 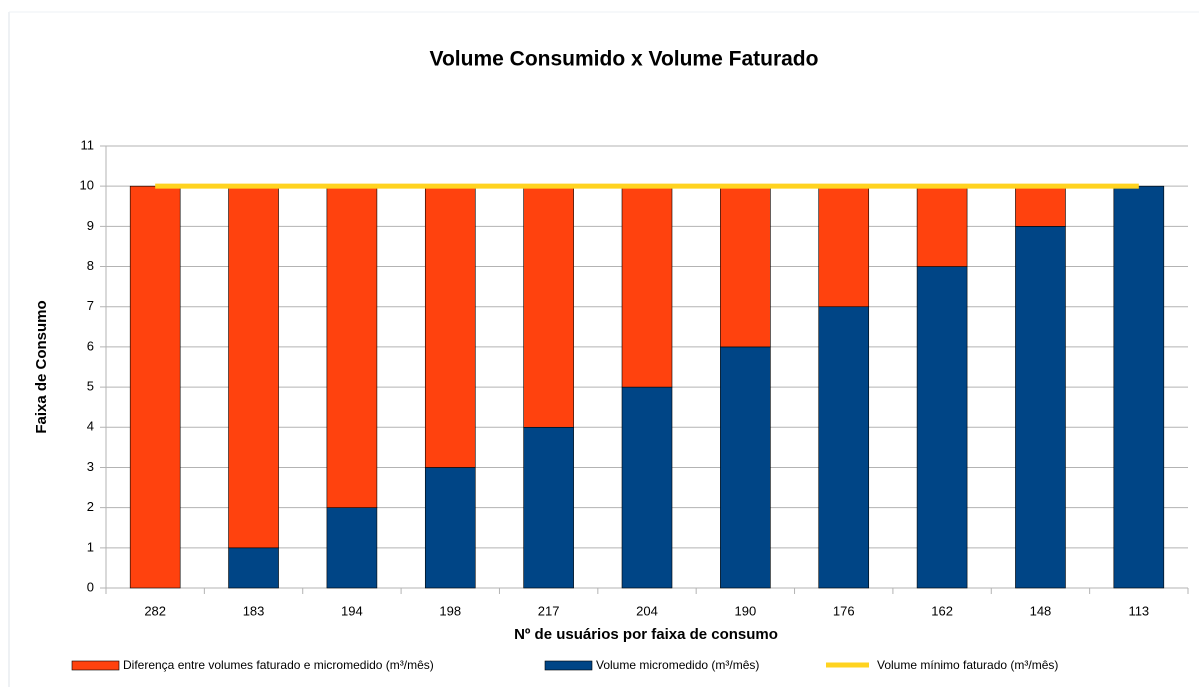 I want to click on x-tick-label: 194, so click(x=352, y=610).